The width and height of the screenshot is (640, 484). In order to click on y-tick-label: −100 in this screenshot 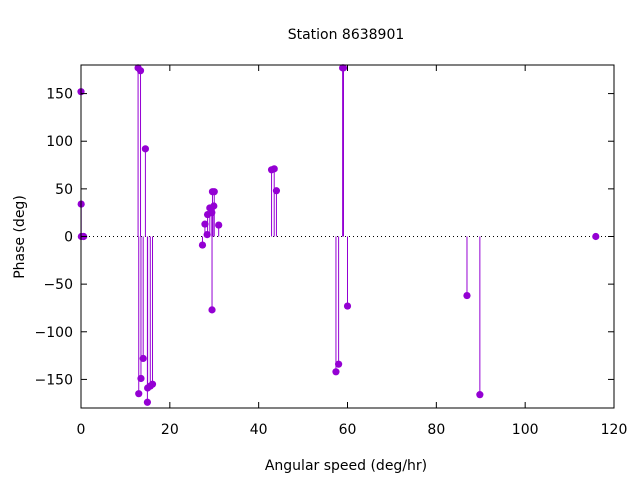, I will do `click(54, 333)`.